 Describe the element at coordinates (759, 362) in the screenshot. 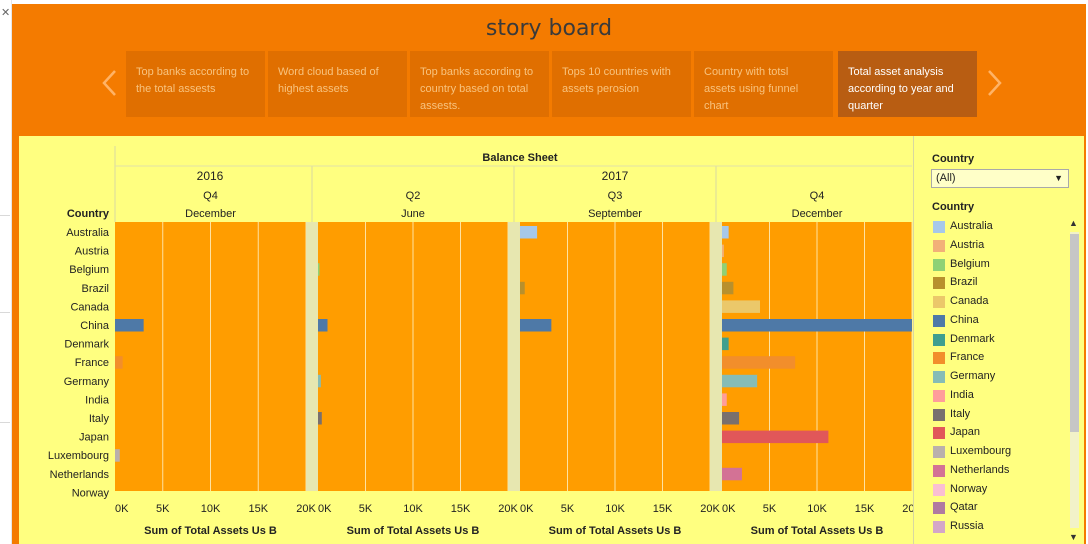

I see `bar-france` at that location.